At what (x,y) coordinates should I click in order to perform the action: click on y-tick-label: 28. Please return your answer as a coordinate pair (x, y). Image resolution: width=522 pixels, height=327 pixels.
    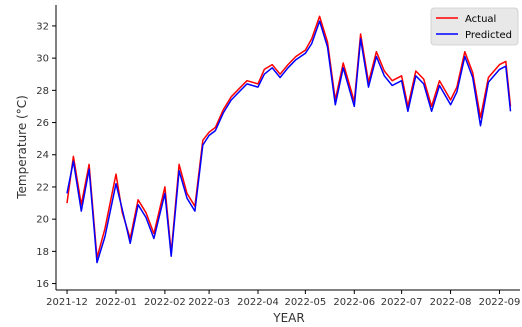
    Looking at the image, I should click on (42, 91).